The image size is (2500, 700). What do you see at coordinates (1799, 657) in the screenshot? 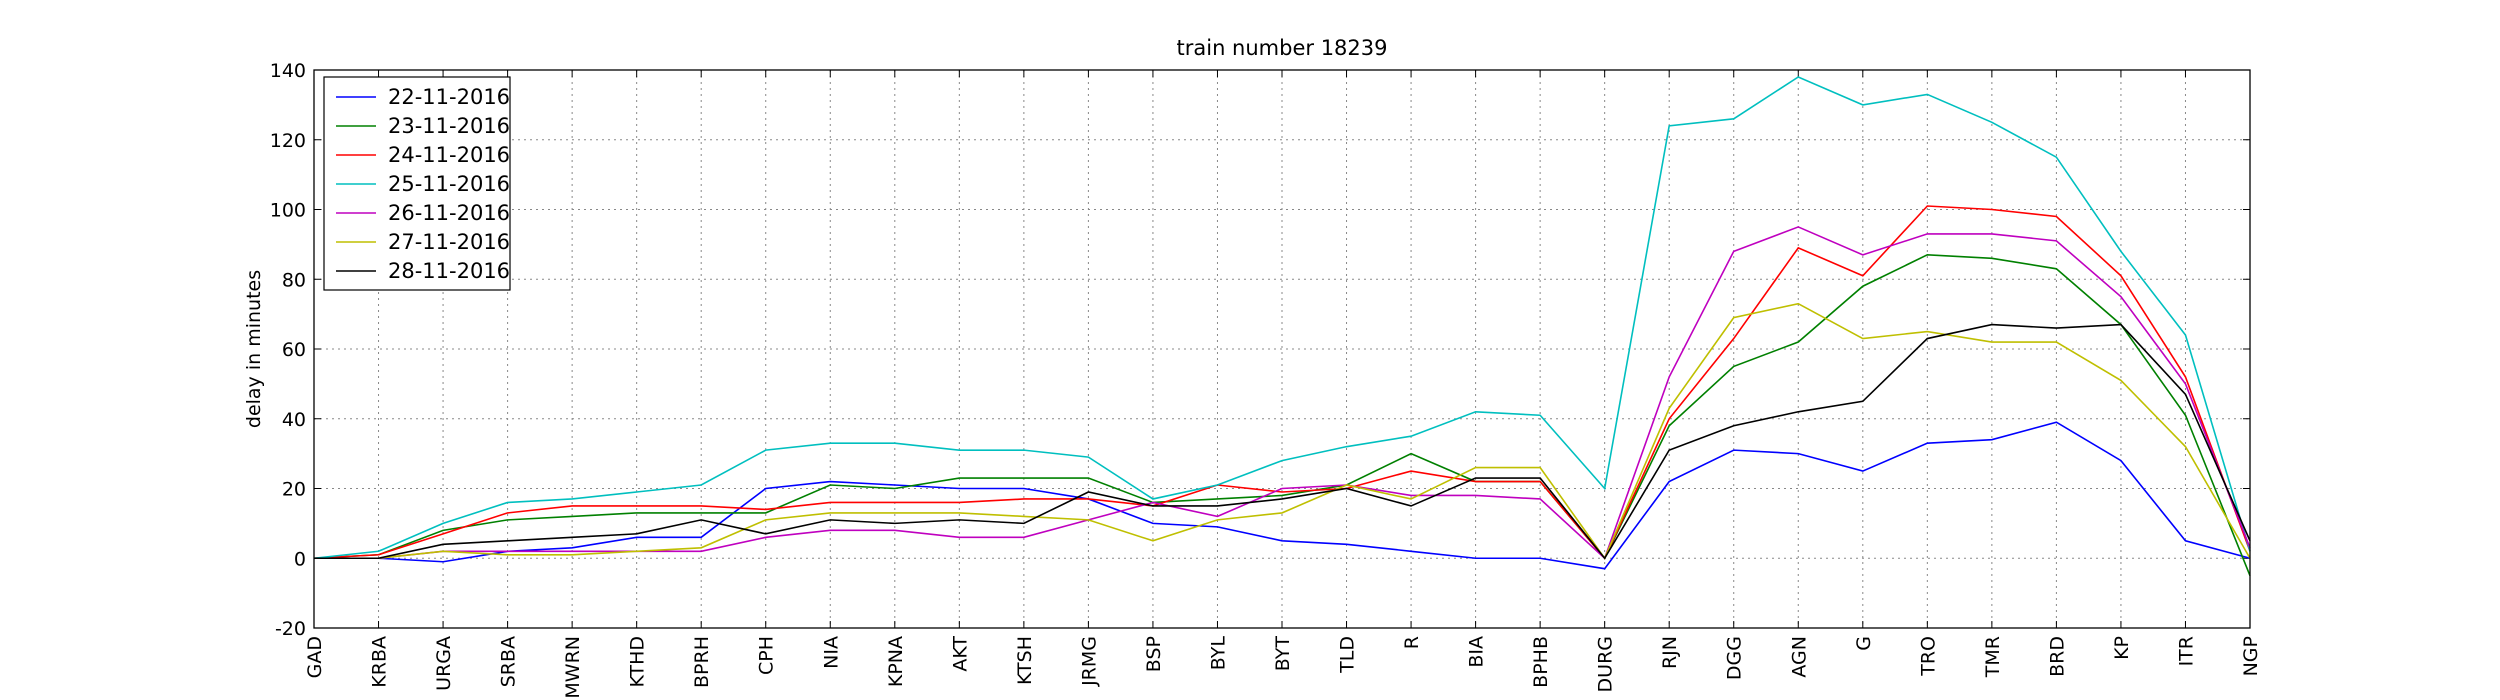
I see `x-tick-label: AGN` at bounding box center [1799, 657].